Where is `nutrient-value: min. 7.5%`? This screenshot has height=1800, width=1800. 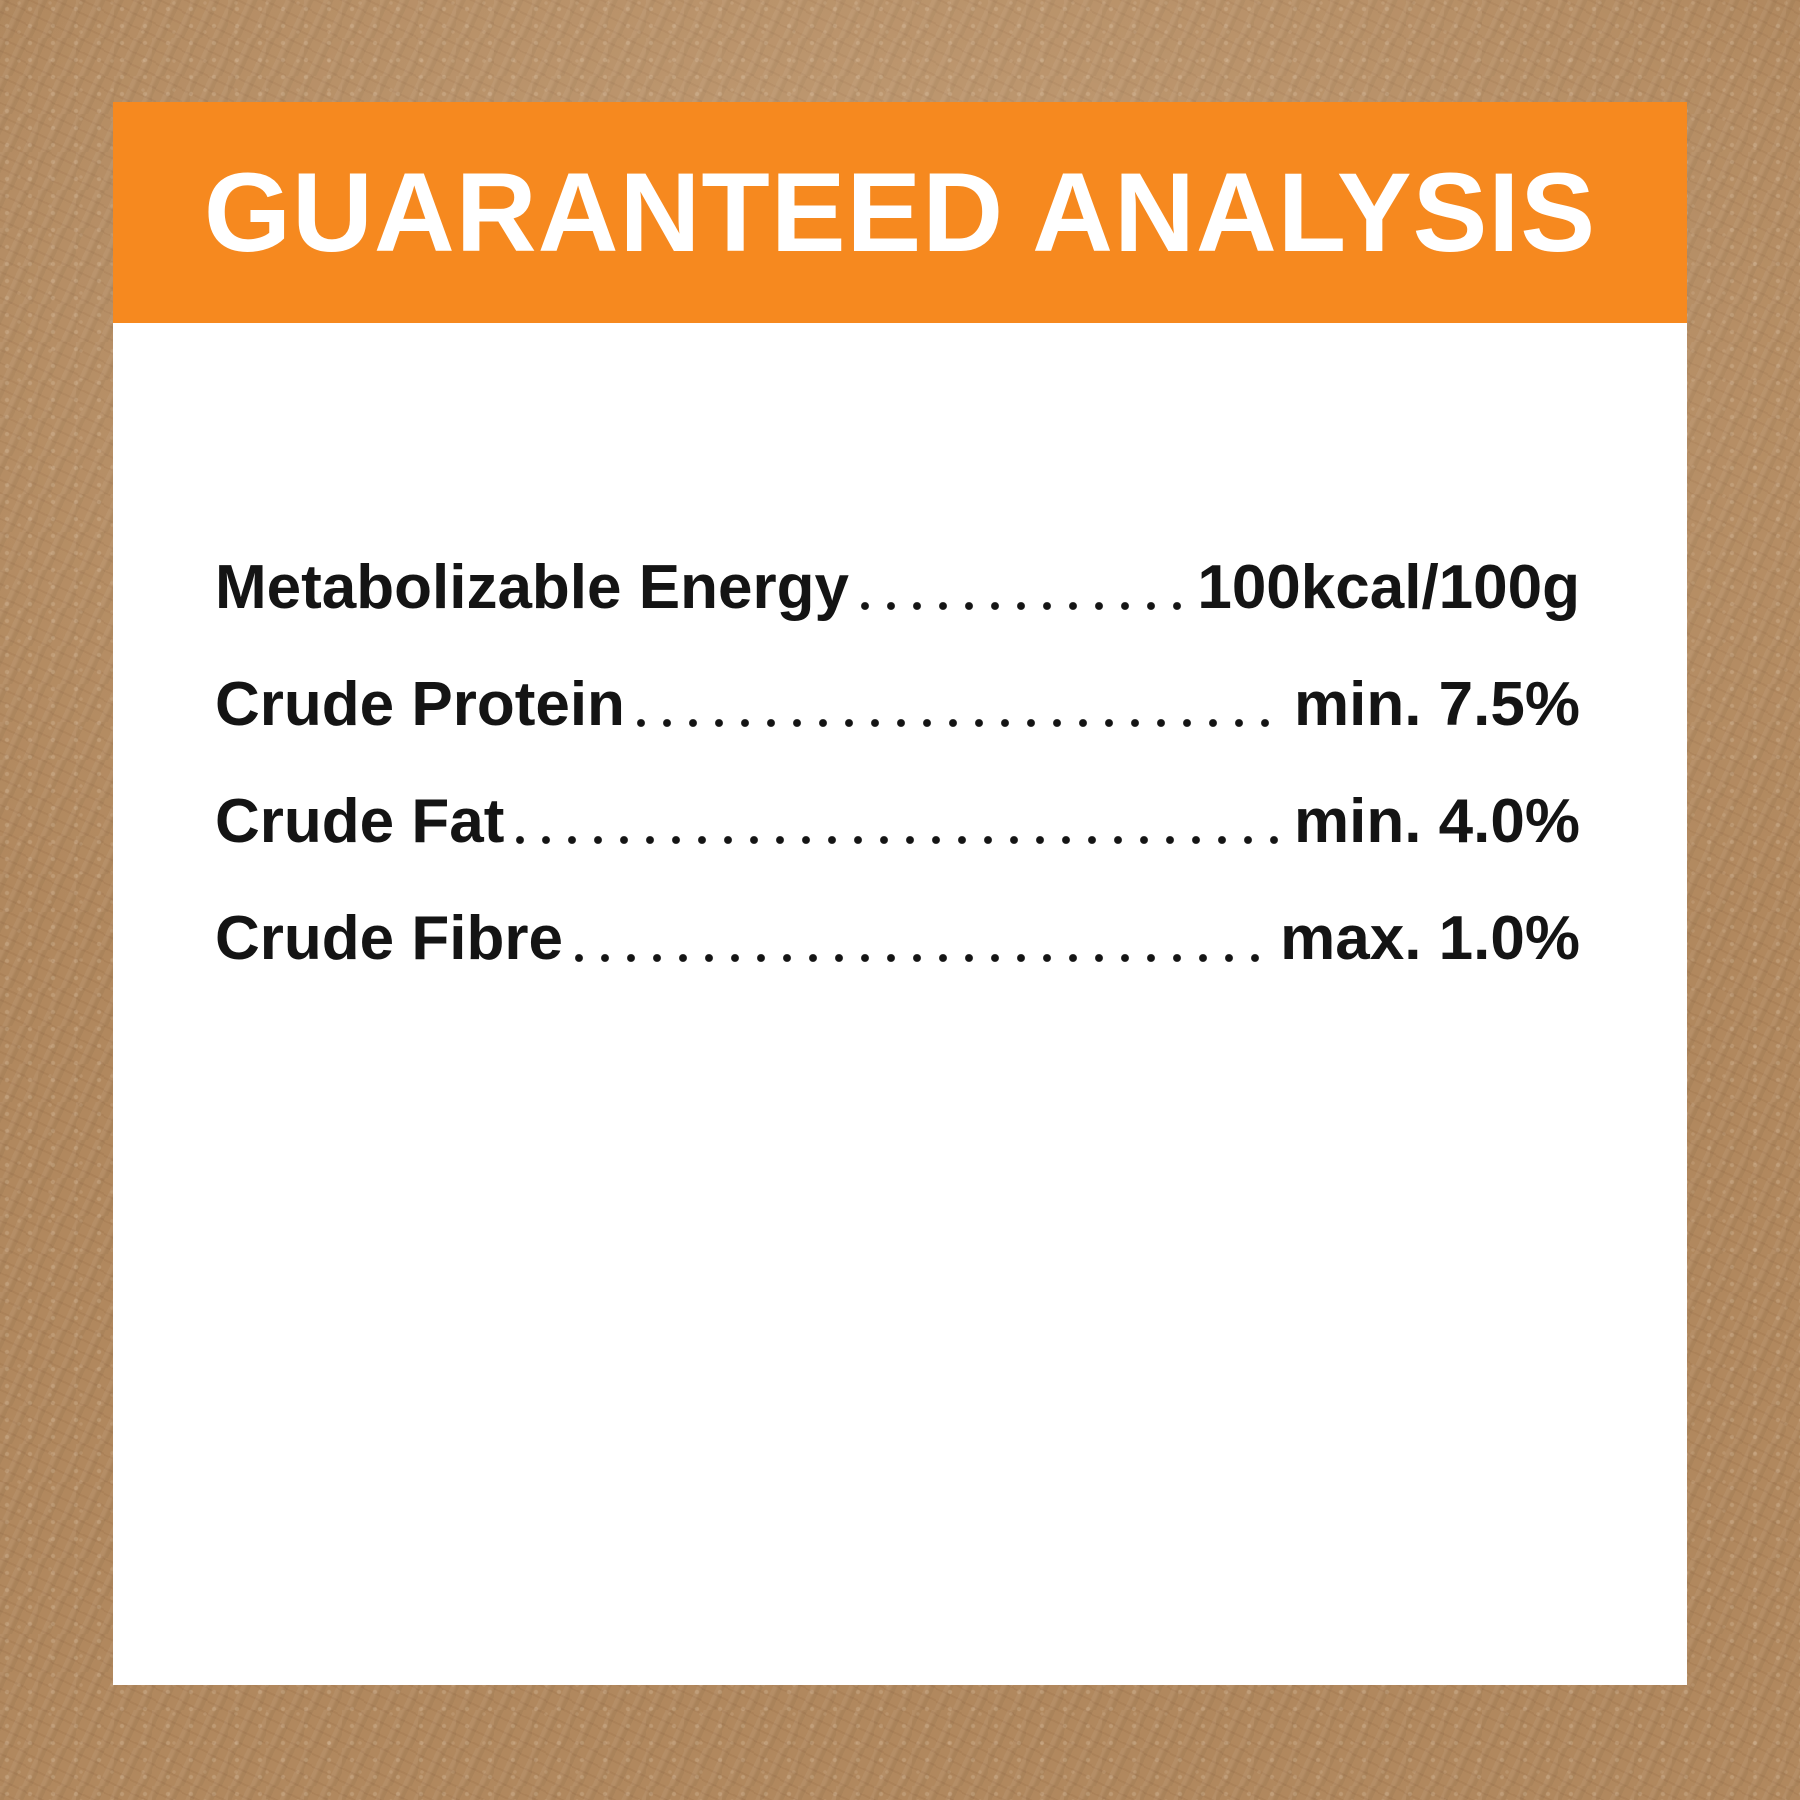 nutrient-value: min. 7.5% is located at coordinates (1437, 705).